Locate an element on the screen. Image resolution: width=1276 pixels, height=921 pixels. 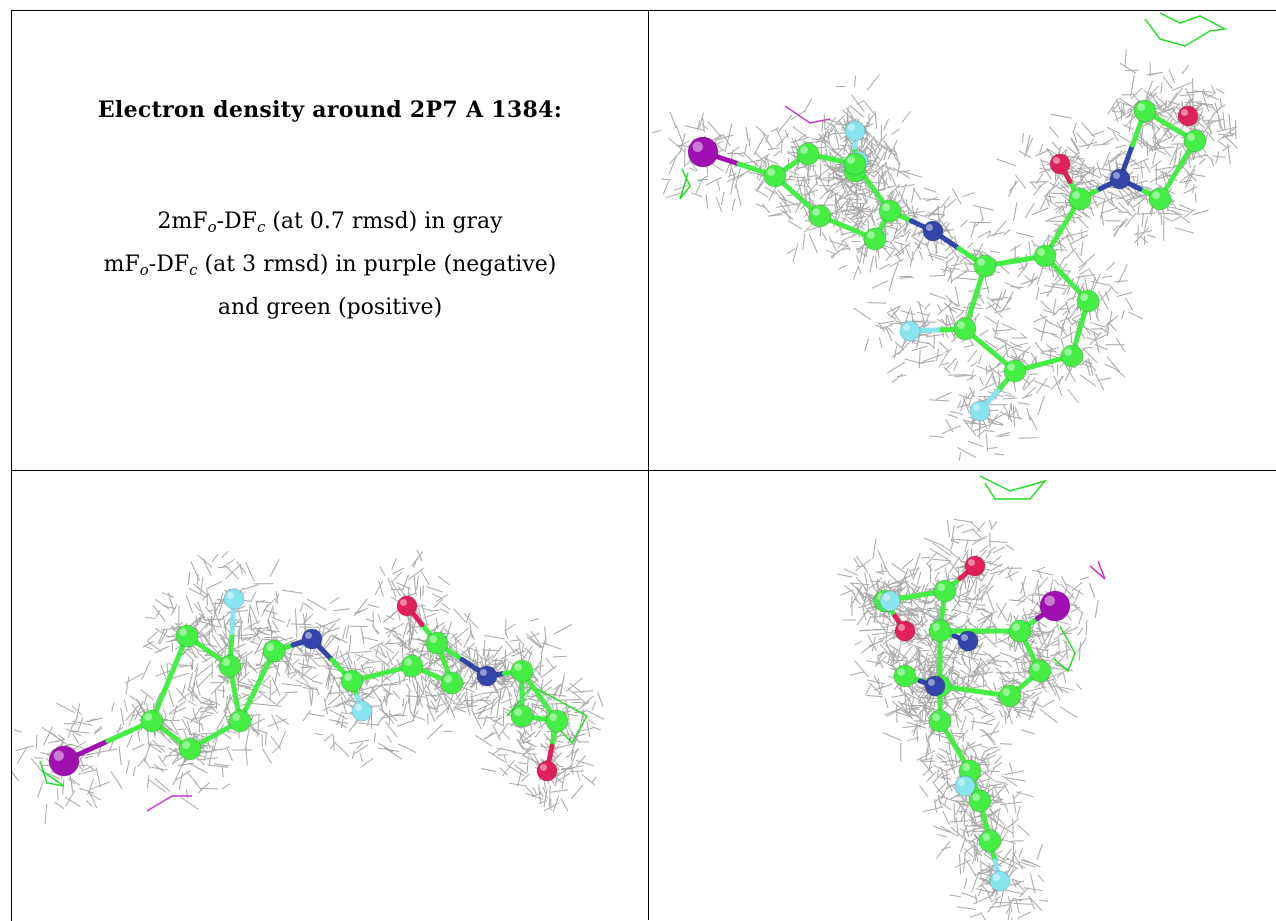
diff-positive-left-top-right is located at coordinates (685, 184).